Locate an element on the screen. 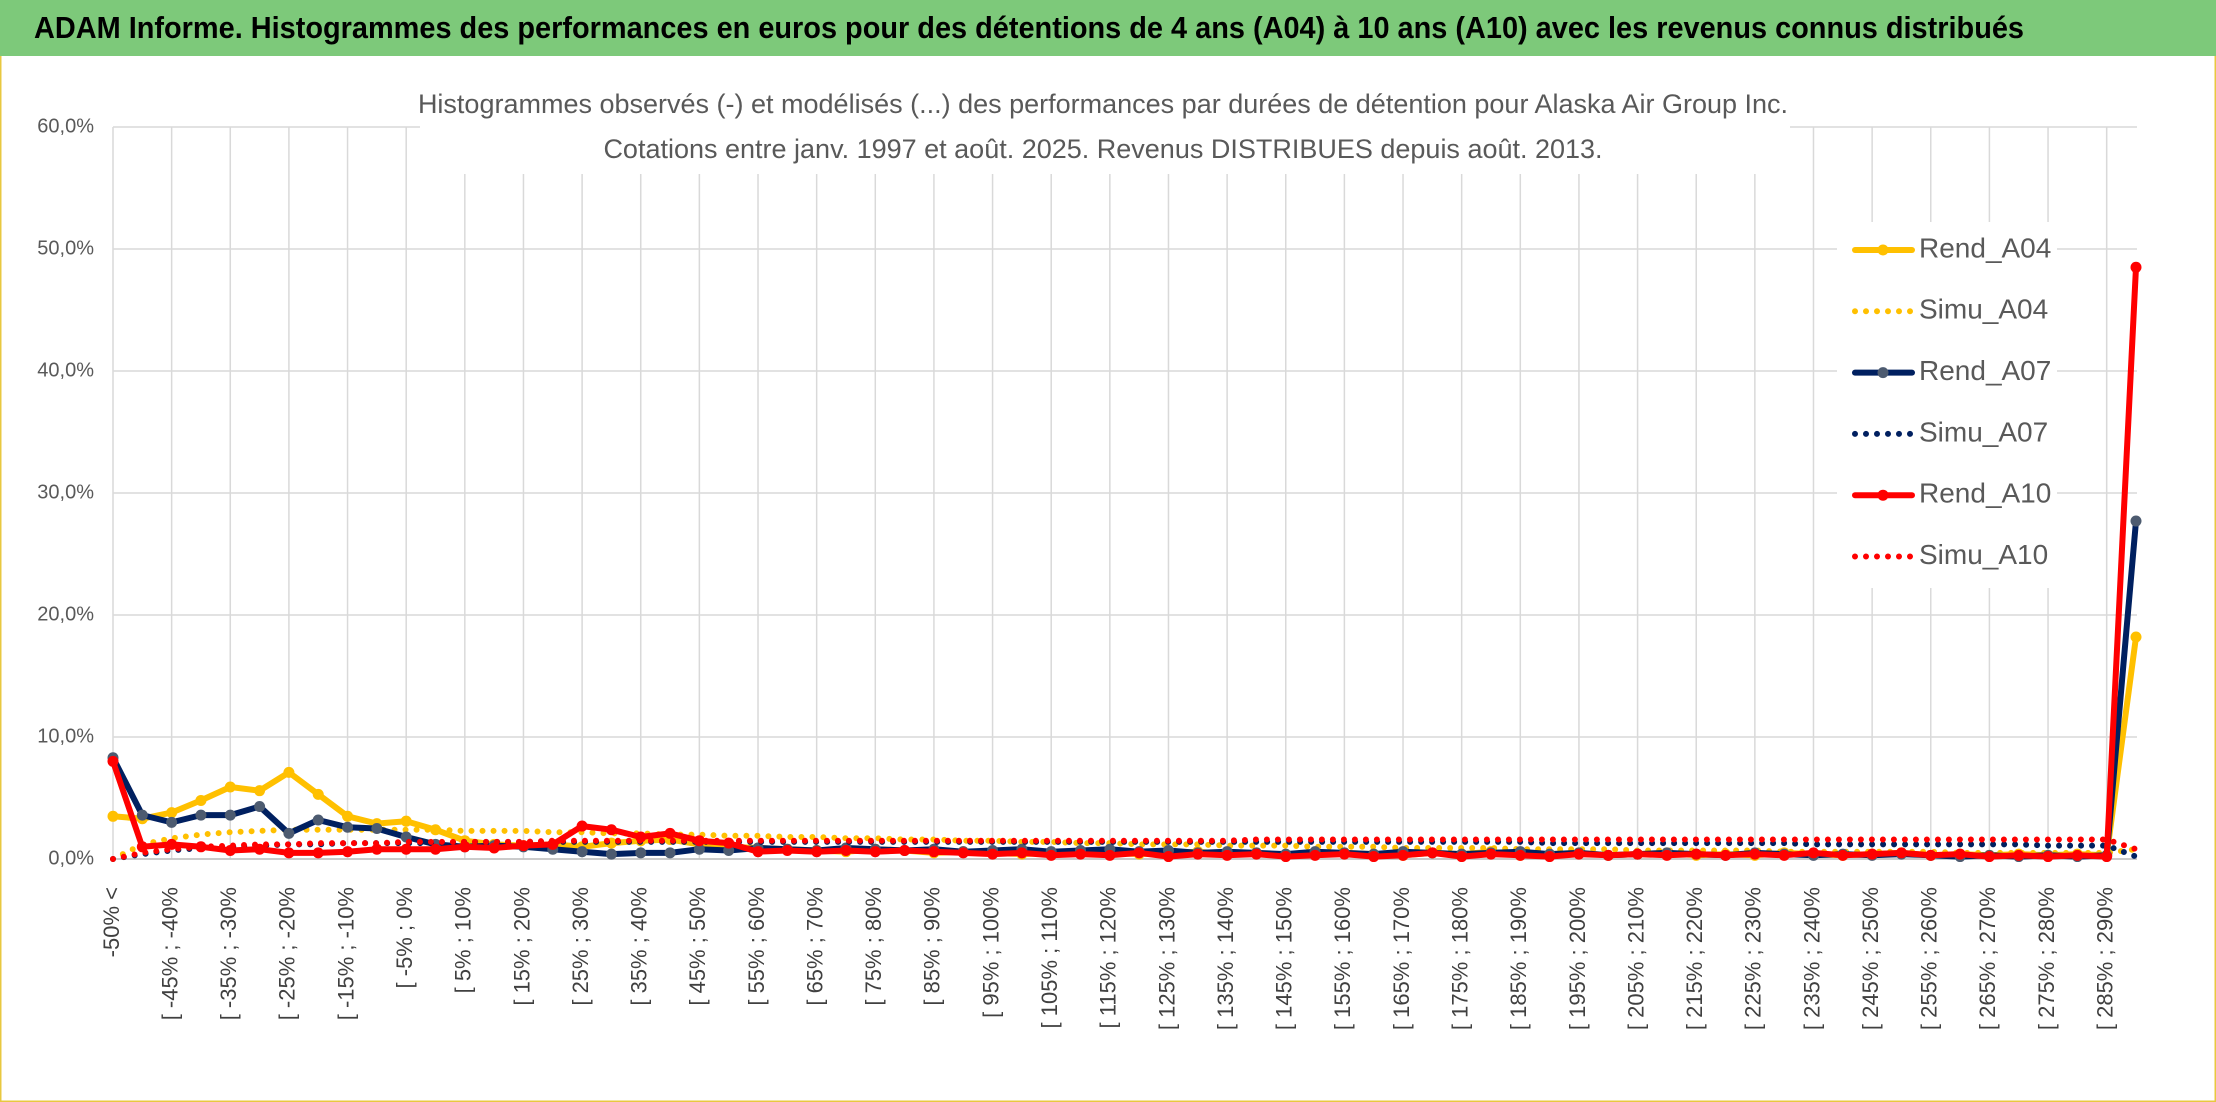  title-box is located at coordinates (1105, 129).